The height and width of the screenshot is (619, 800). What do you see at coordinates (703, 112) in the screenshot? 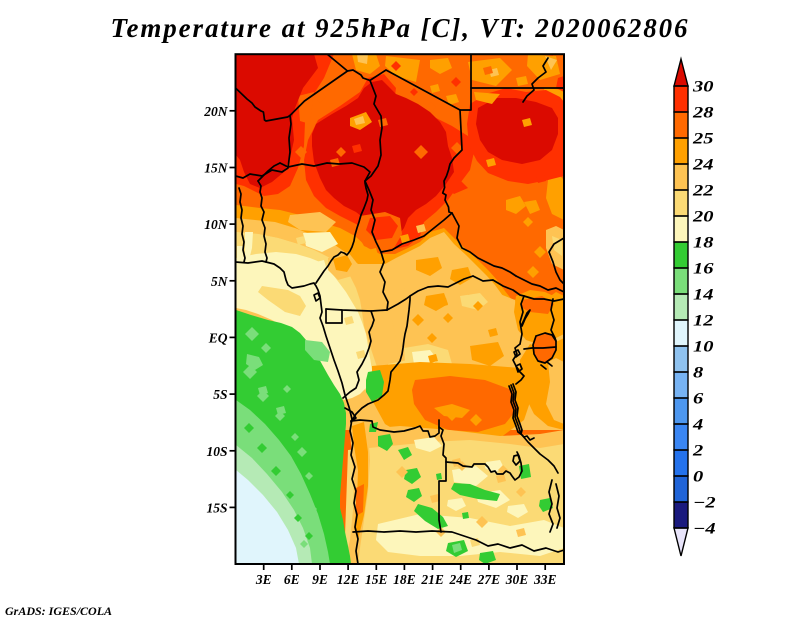
I see `svg-text: 28` at bounding box center [703, 112].